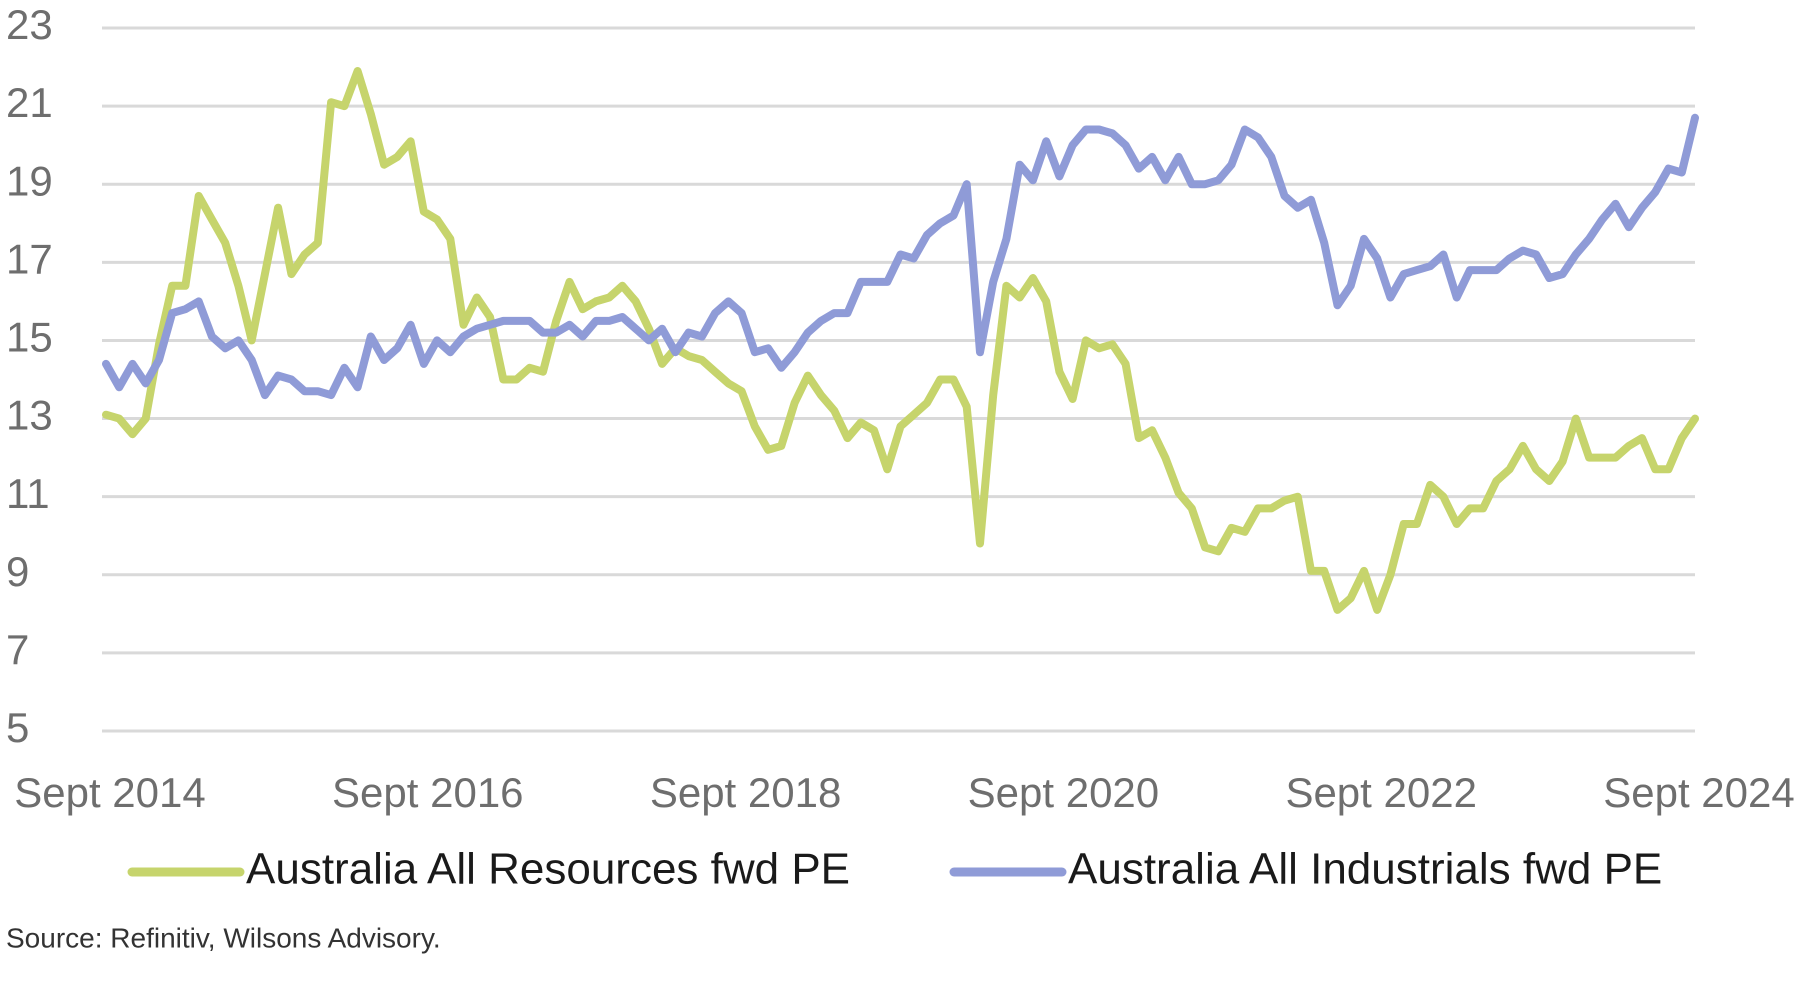 The width and height of the screenshot is (1800, 1005). Describe the element at coordinates (746, 792) in the screenshot. I see `x-tick-label: Sept 2018` at that location.